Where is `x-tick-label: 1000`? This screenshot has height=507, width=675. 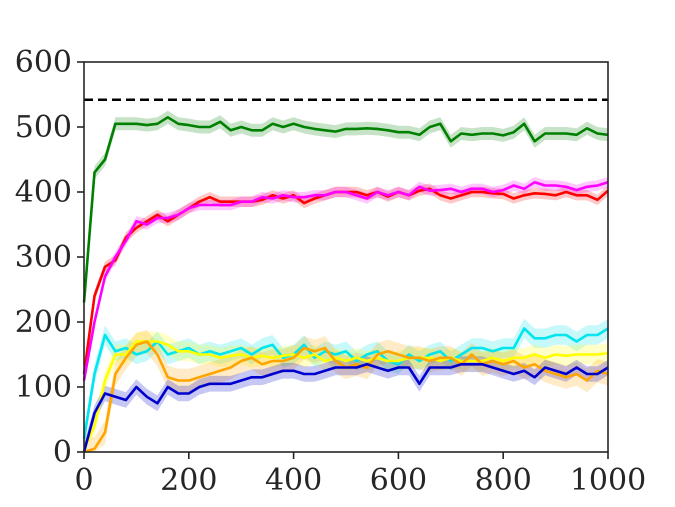
x-tick-label: 1000 is located at coordinates (608, 480).